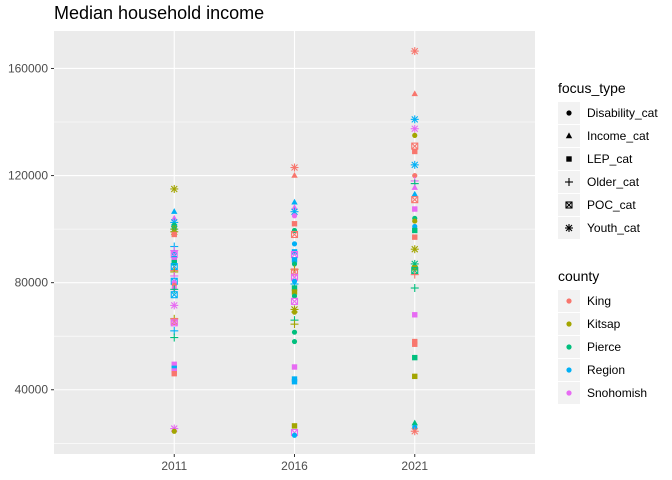 The image size is (672, 480). Describe the element at coordinates (28, 176) in the screenshot. I see `y-tick-label: 120000` at that location.